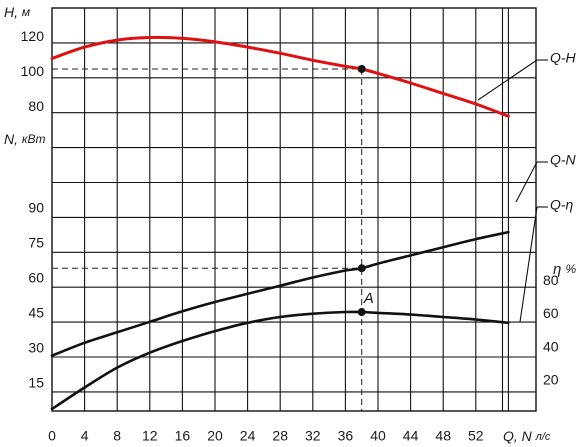  What do you see at coordinates (85, 436) in the screenshot?
I see `x-tick-label: 4` at bounding box center [85, 436].